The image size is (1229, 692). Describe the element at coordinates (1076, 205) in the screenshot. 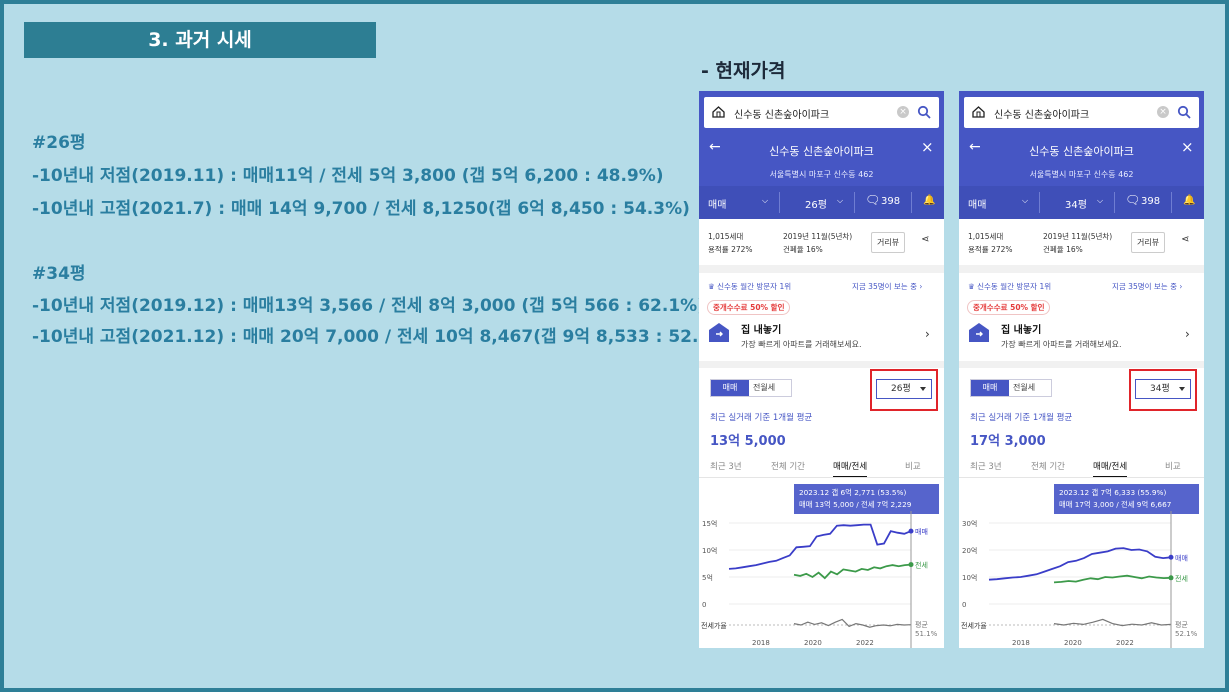

I see `size-select: 34평` at that location.